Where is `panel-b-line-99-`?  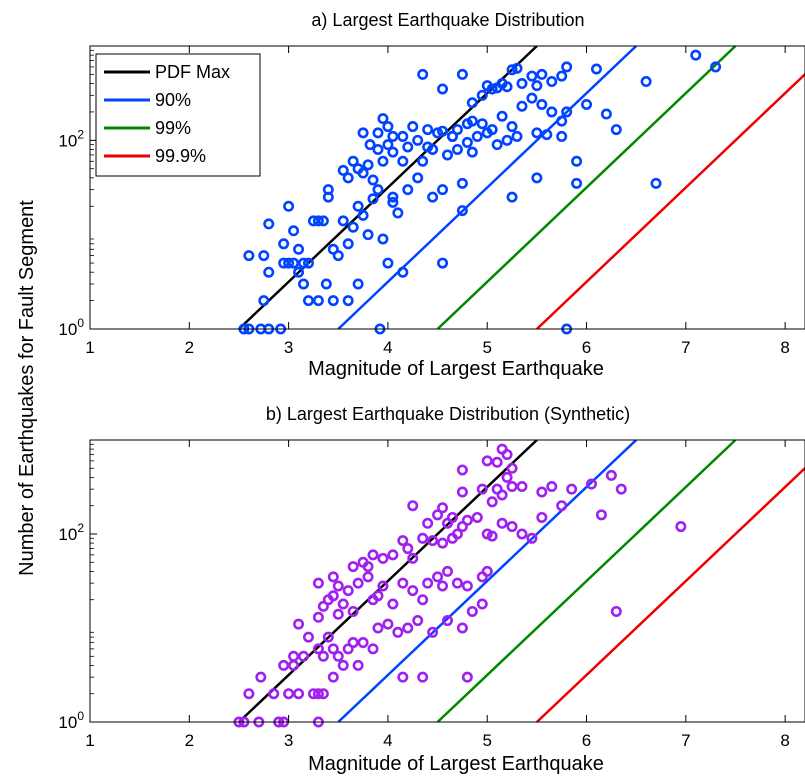
panel-b-line-99- is located at coordinates (586, 581).